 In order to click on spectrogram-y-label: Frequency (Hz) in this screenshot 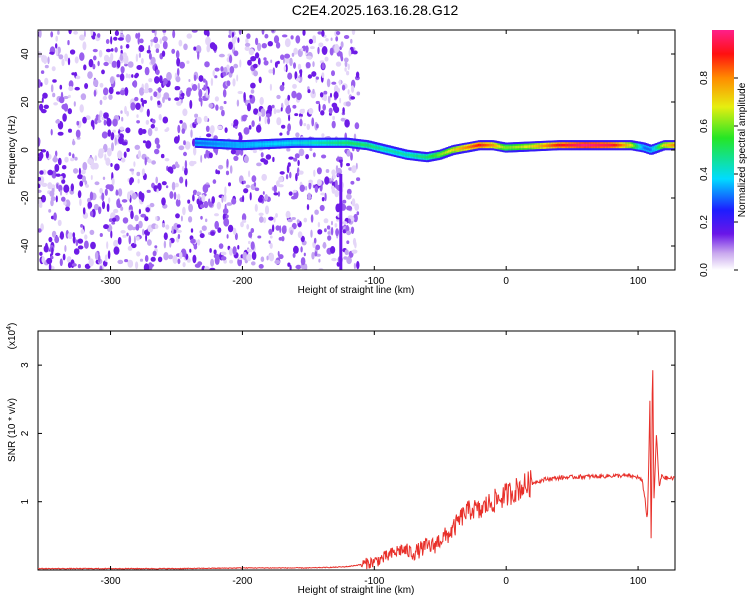, I will do `click(12, 150)`.